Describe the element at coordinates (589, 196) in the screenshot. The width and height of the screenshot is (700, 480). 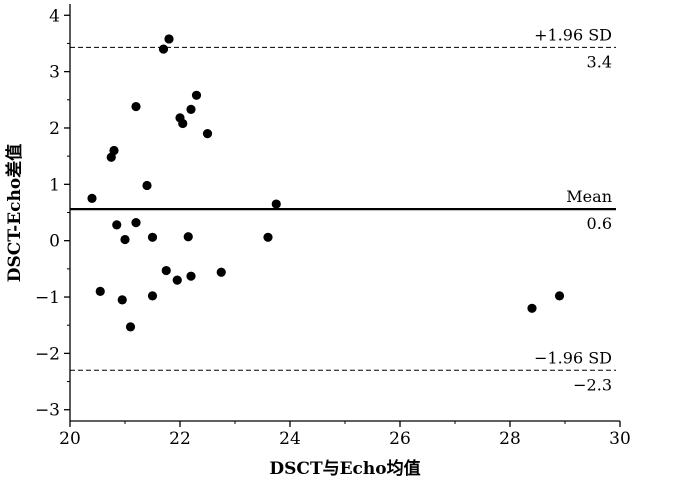
I see `reference-line-label: Mean` at that location.